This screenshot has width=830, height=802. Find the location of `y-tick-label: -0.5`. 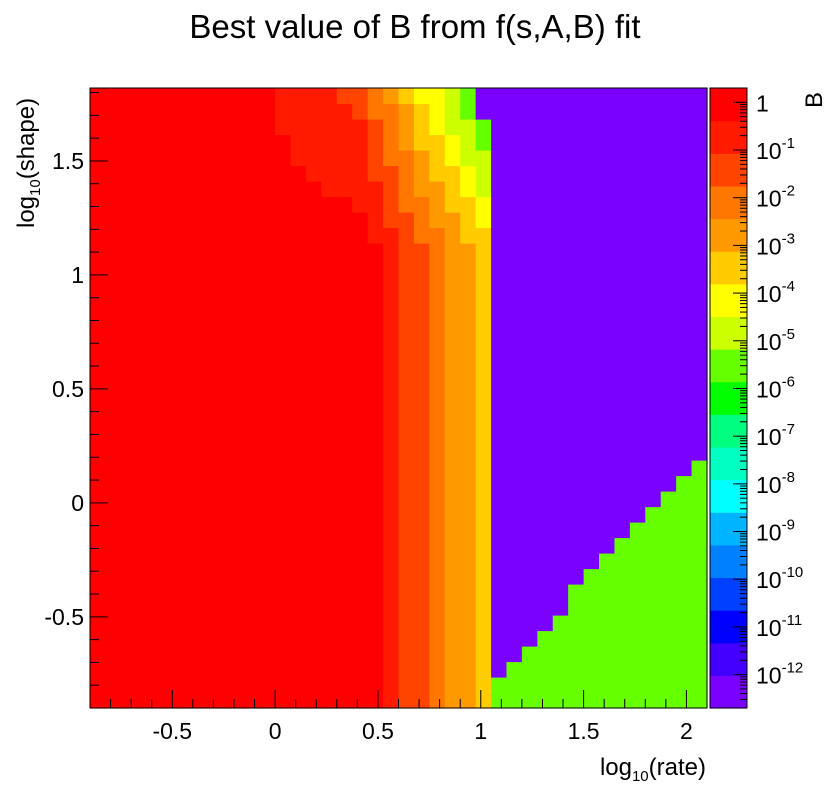

y-tick-label: -0.5 is located at coordinates (64, 617).